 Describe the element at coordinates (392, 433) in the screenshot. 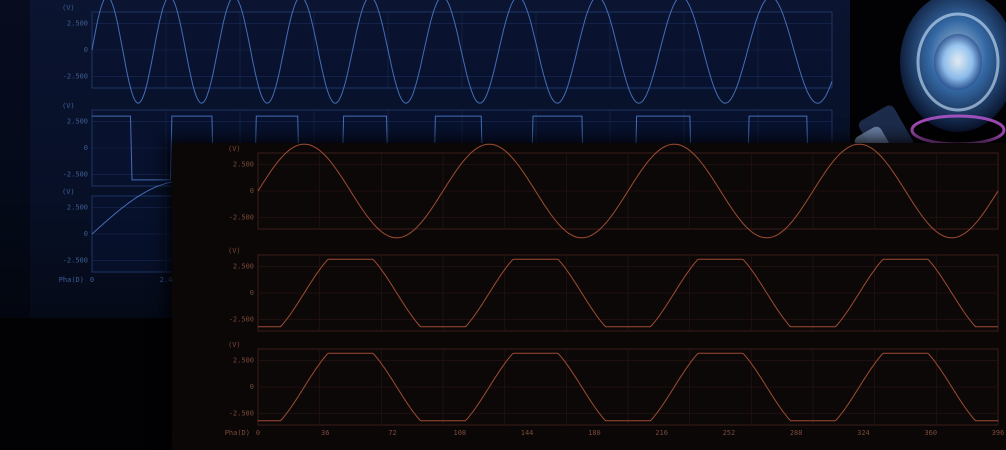

I see `x-tick-label: 72` at that location.